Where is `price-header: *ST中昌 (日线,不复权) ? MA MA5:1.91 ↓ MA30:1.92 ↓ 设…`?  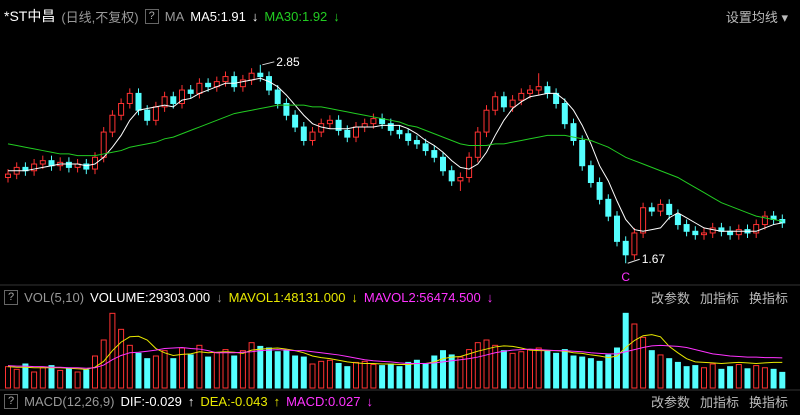 price-header: *ST中昌 (日线,不复权) ? MA MA5:1.91 ↓ MA30:1.92 ↓ 设… is located at coordinates (399, 16).